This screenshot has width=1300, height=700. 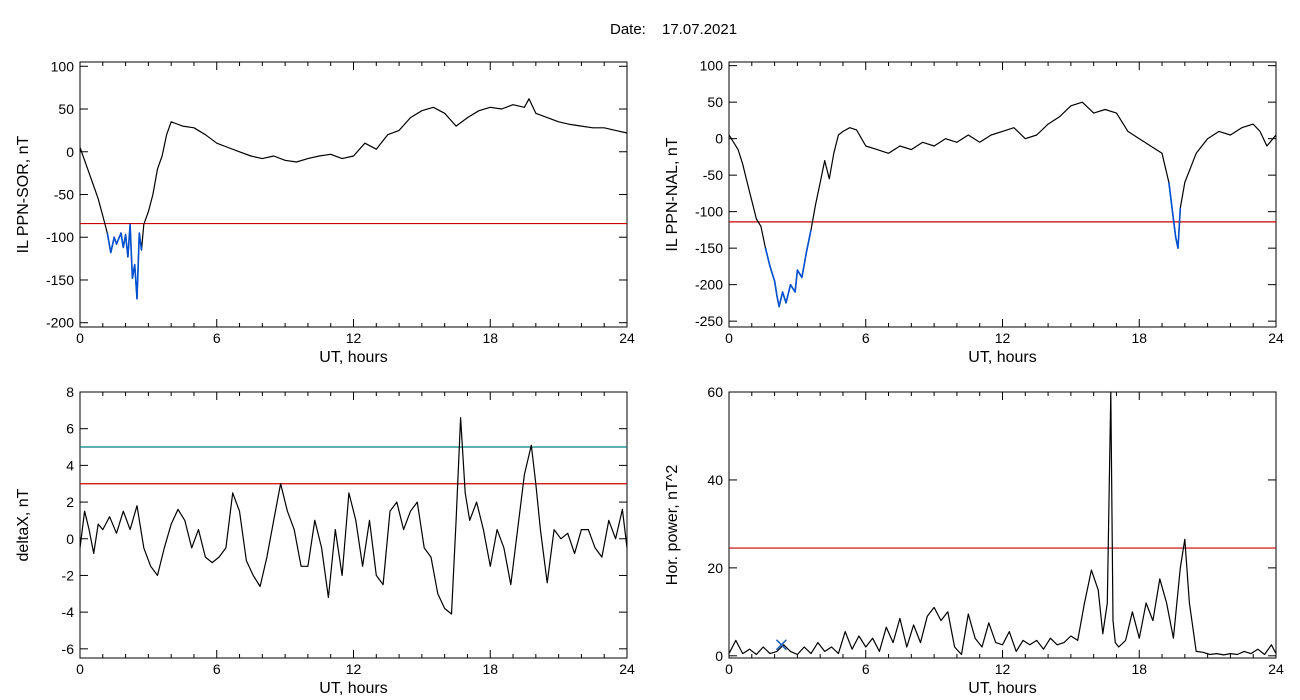 I want to click on y-tick-label: 40, so click(x=715, y=480).